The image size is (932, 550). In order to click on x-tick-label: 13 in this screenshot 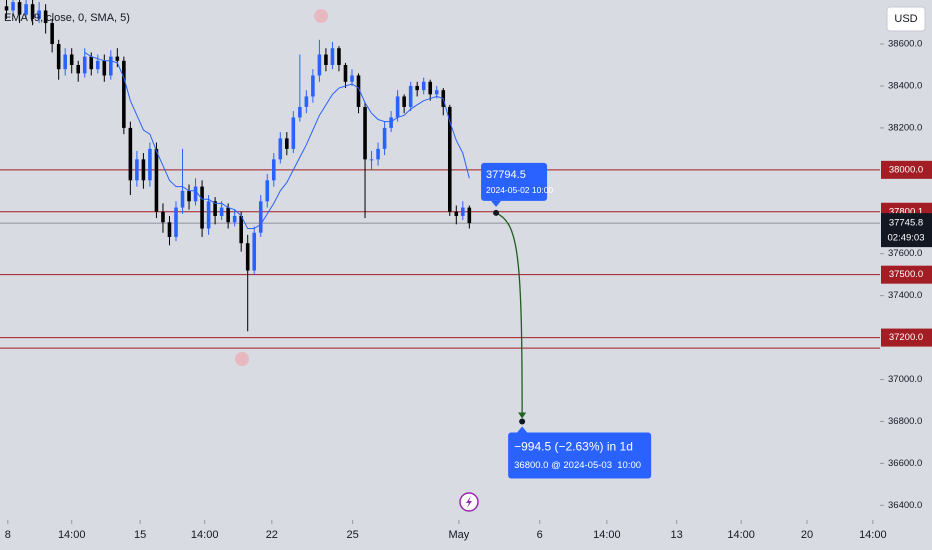, I will do `click(676, 535)`.